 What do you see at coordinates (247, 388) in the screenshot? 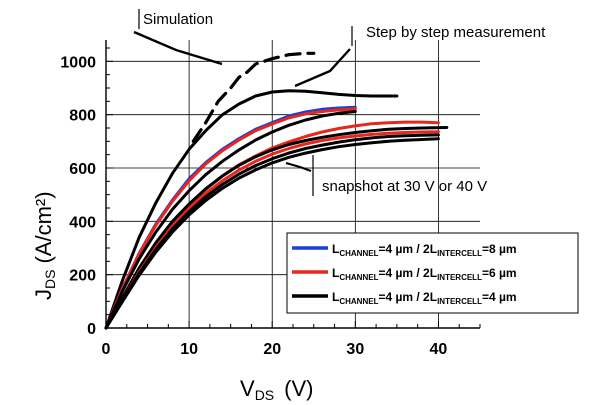
I see `x-axis-title-main: V` at bounding box center [247, 388].